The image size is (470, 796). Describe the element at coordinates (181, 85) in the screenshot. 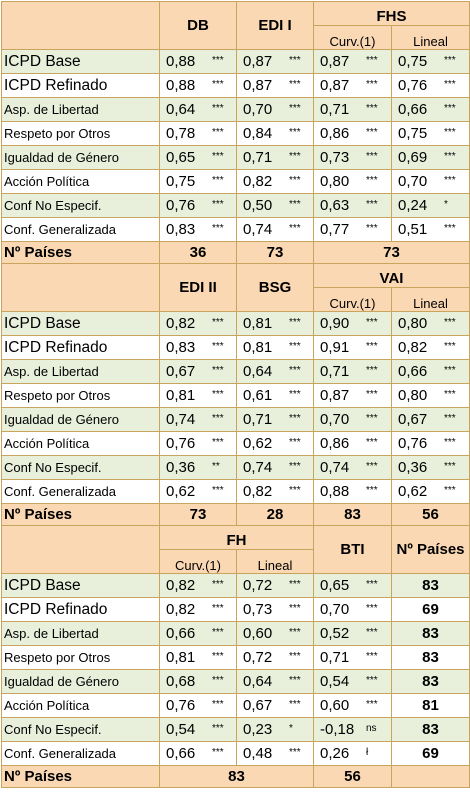

I see `coefficient-value: 0,88` at that location.